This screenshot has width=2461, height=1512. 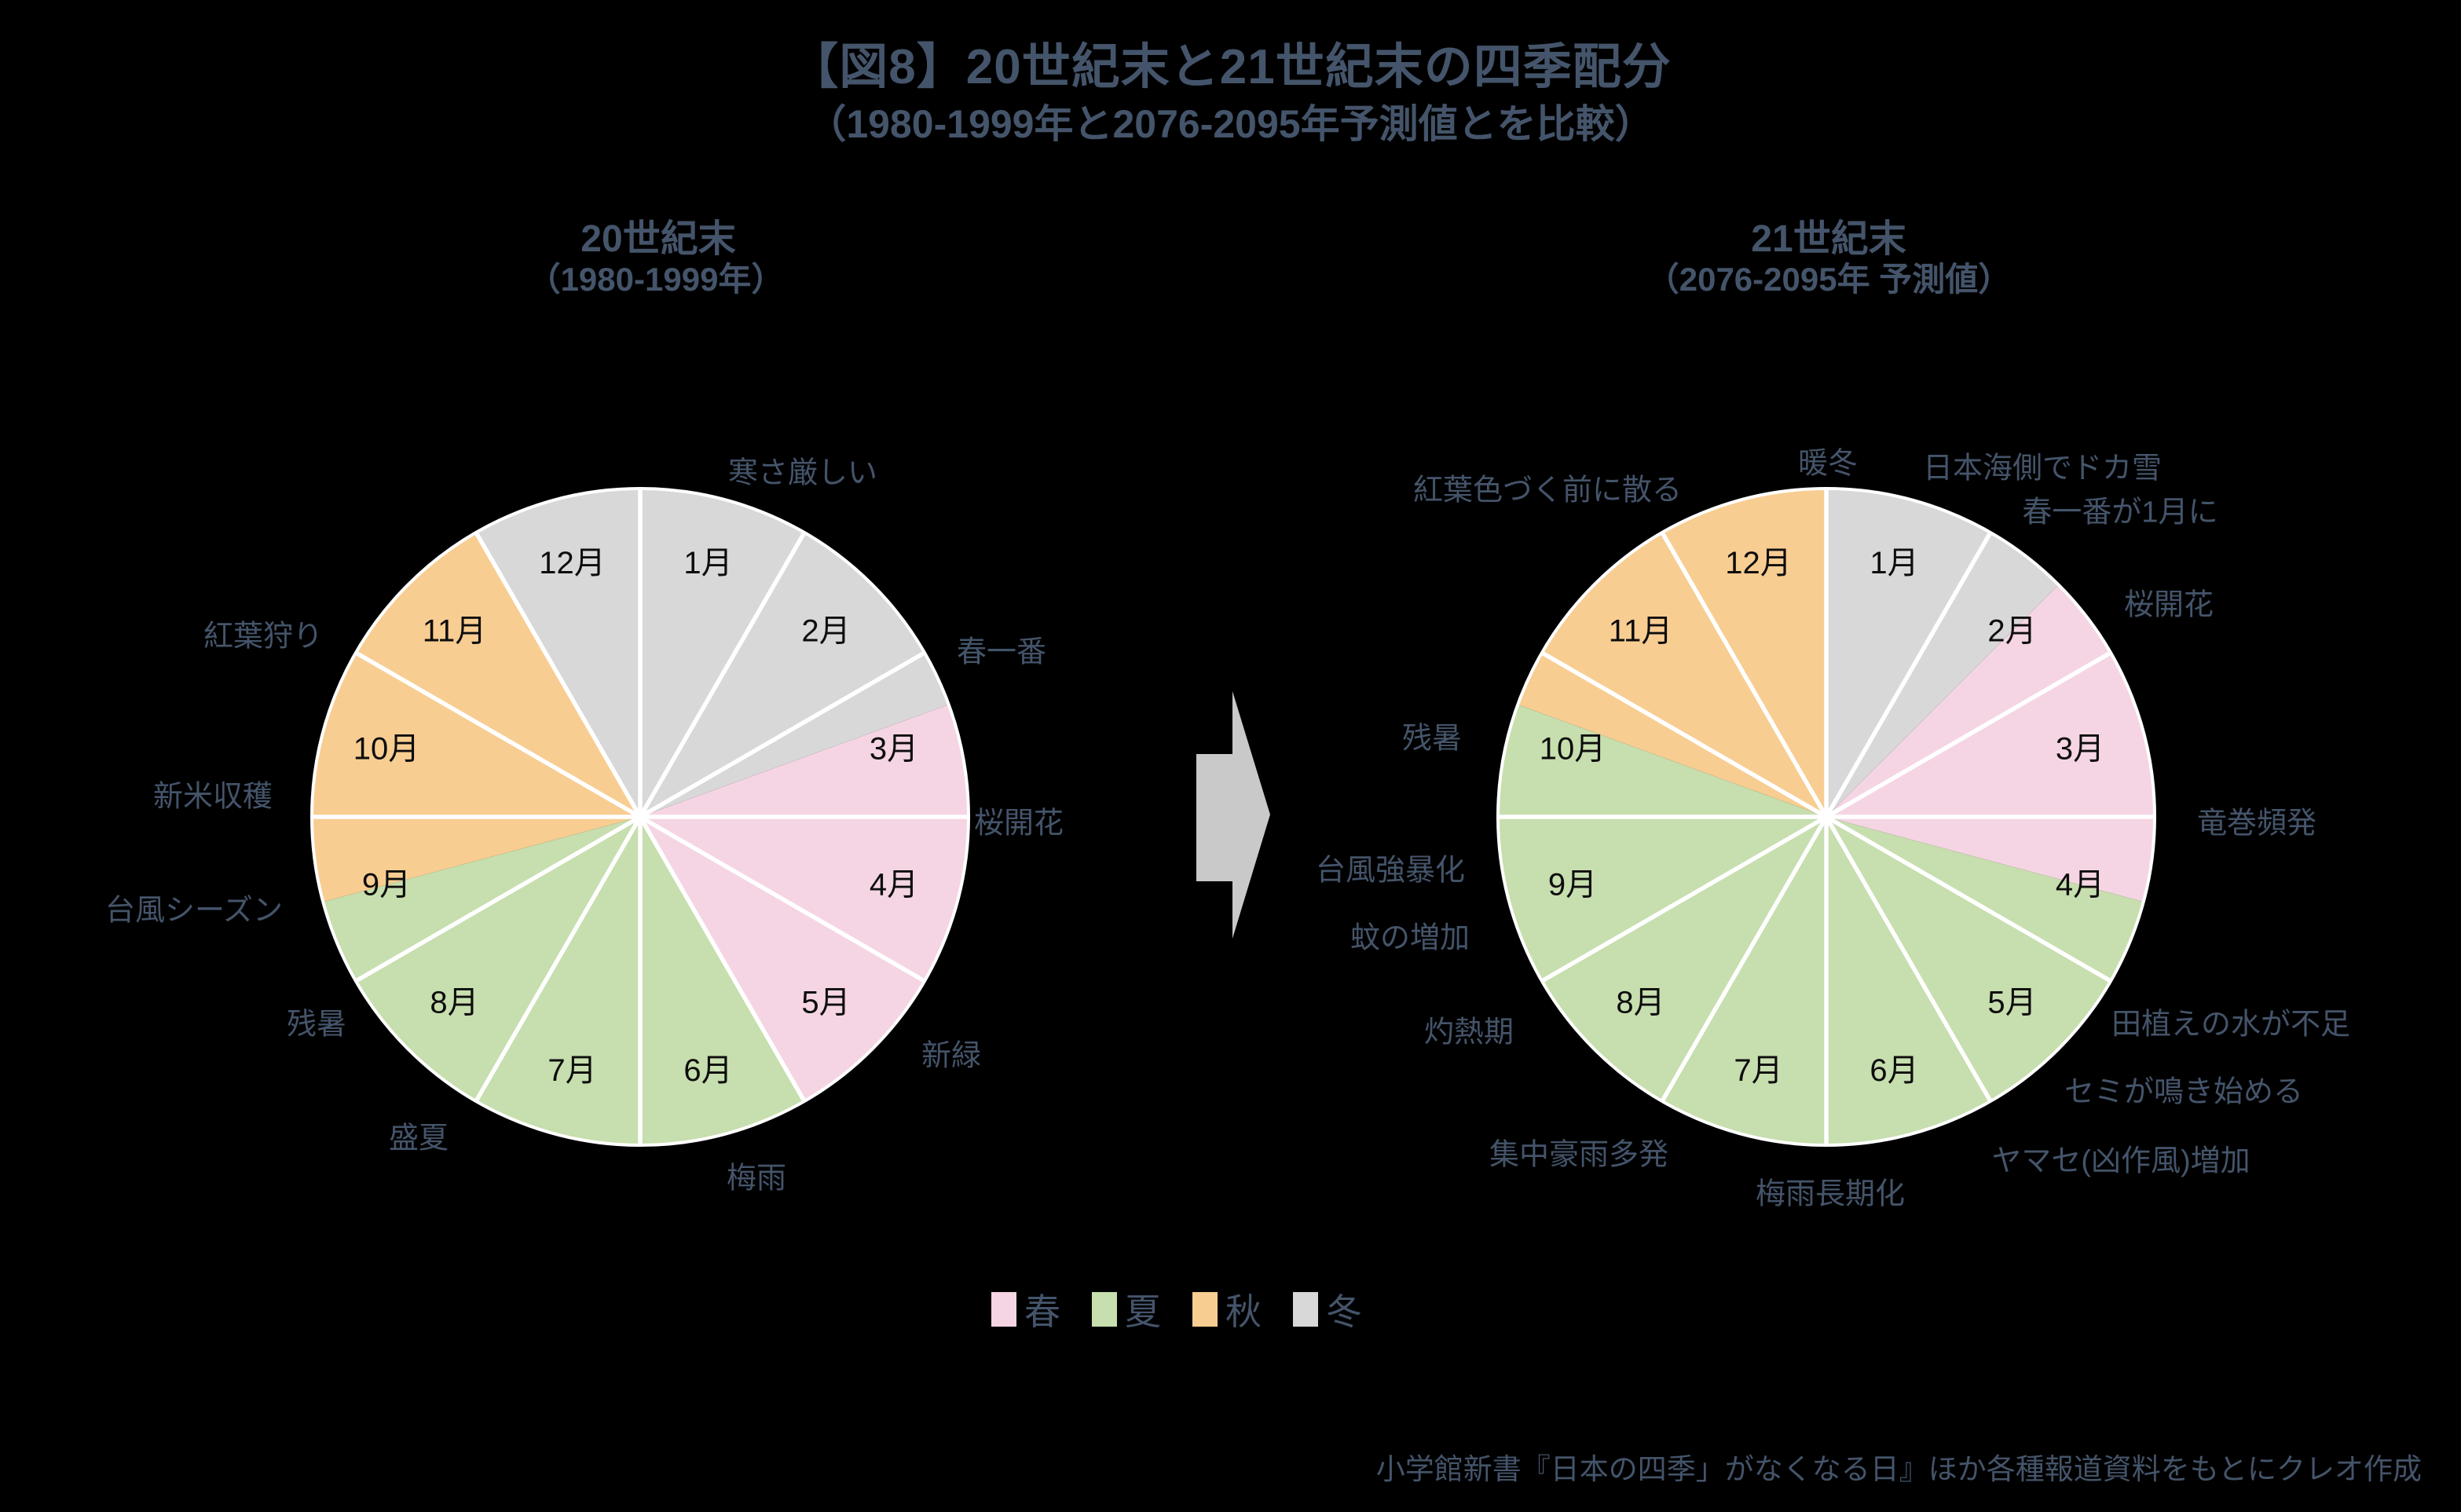 What do you see at coordinates (1410, 938) in the screenshot?
I see `annotation: 蚊の増加` at bounding box center [1410, 938].